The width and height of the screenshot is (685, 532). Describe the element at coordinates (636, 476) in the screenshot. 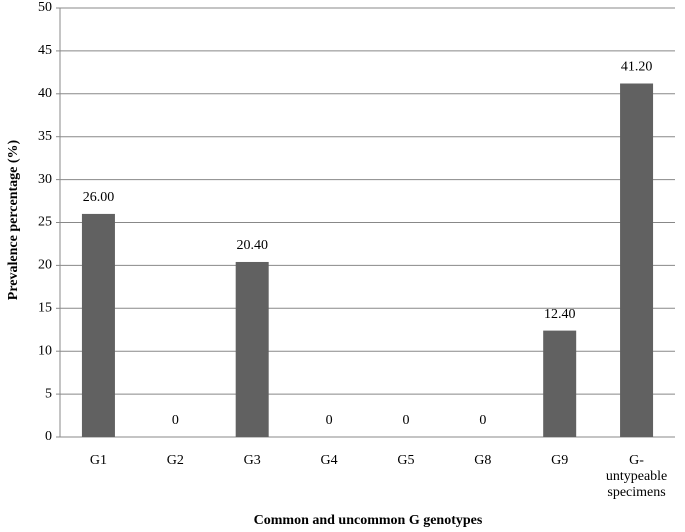

I see `x-tick-label: G-untypeable specimens` at that location.